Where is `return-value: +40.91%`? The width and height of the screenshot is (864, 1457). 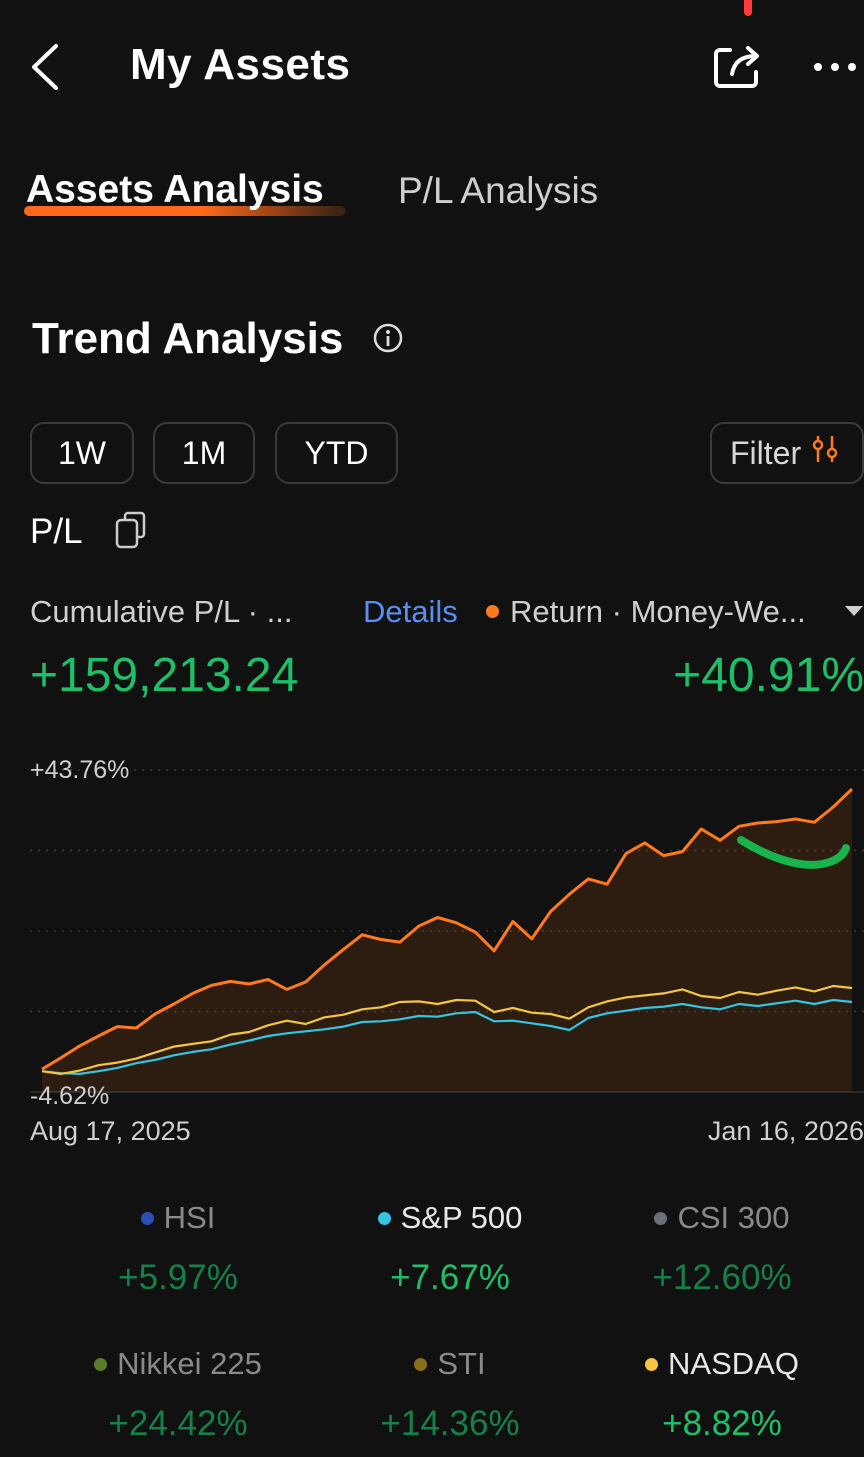
return-value: +40.91% is located at coordinates (768, 675).